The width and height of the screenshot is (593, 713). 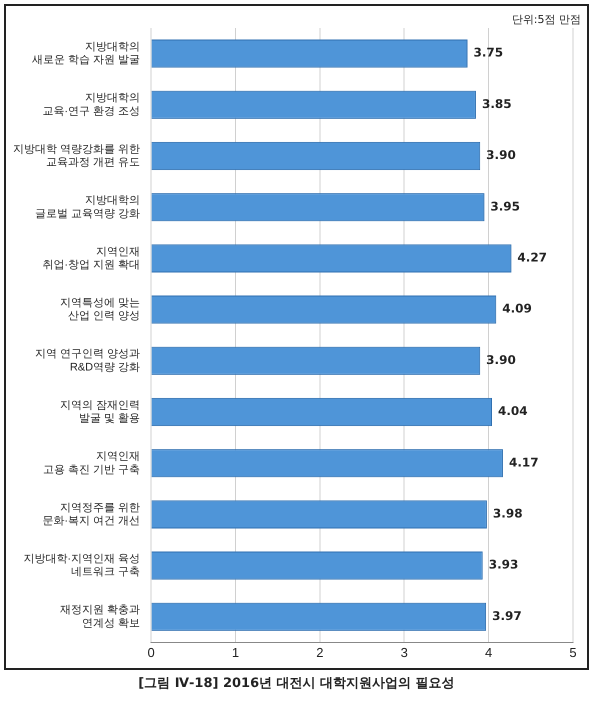 I want to click on data-label: 3.93, so click(x=503, y=565).